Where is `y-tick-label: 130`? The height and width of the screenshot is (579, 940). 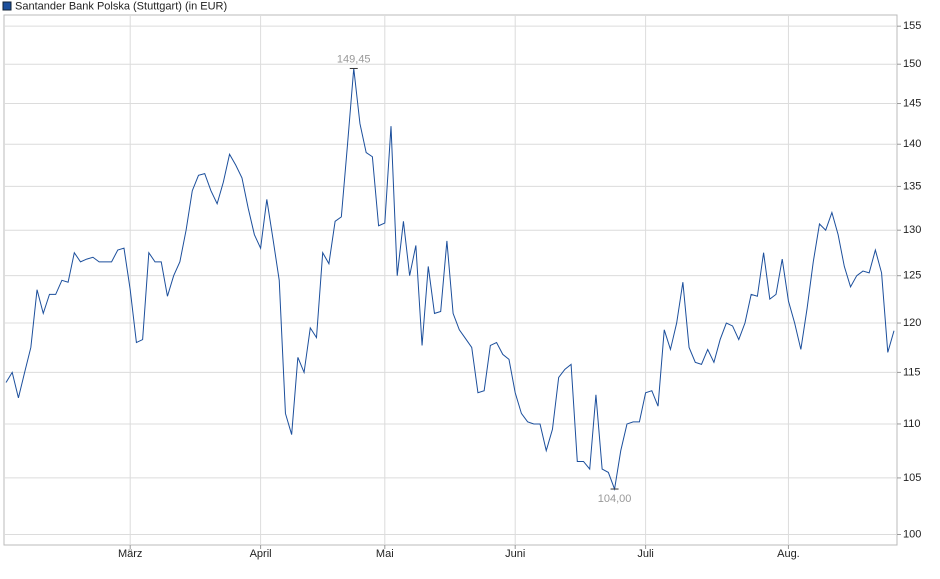 y-tick-label: 130 is located at coordinates (912, 230).